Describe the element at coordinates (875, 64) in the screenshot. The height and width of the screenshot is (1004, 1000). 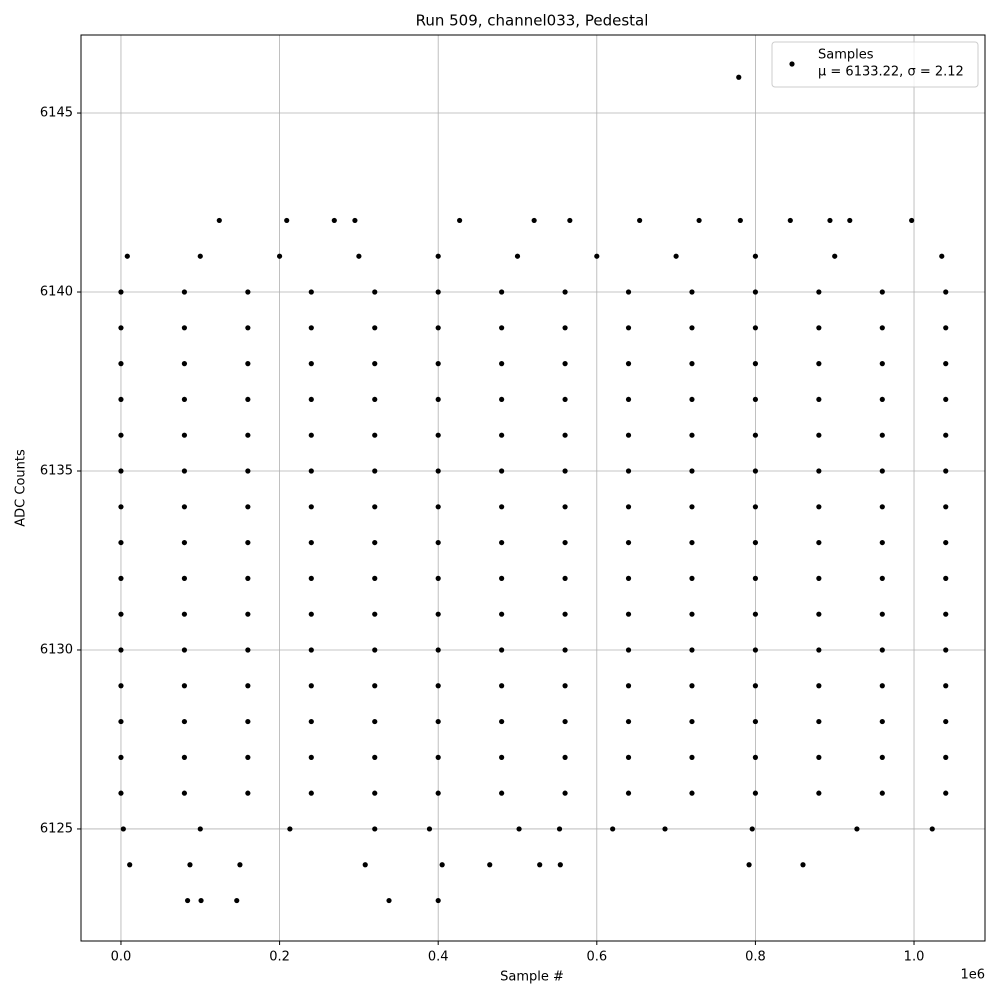
I see `legend: Samples μ = 6133.22, σ = 2.12` at that location.